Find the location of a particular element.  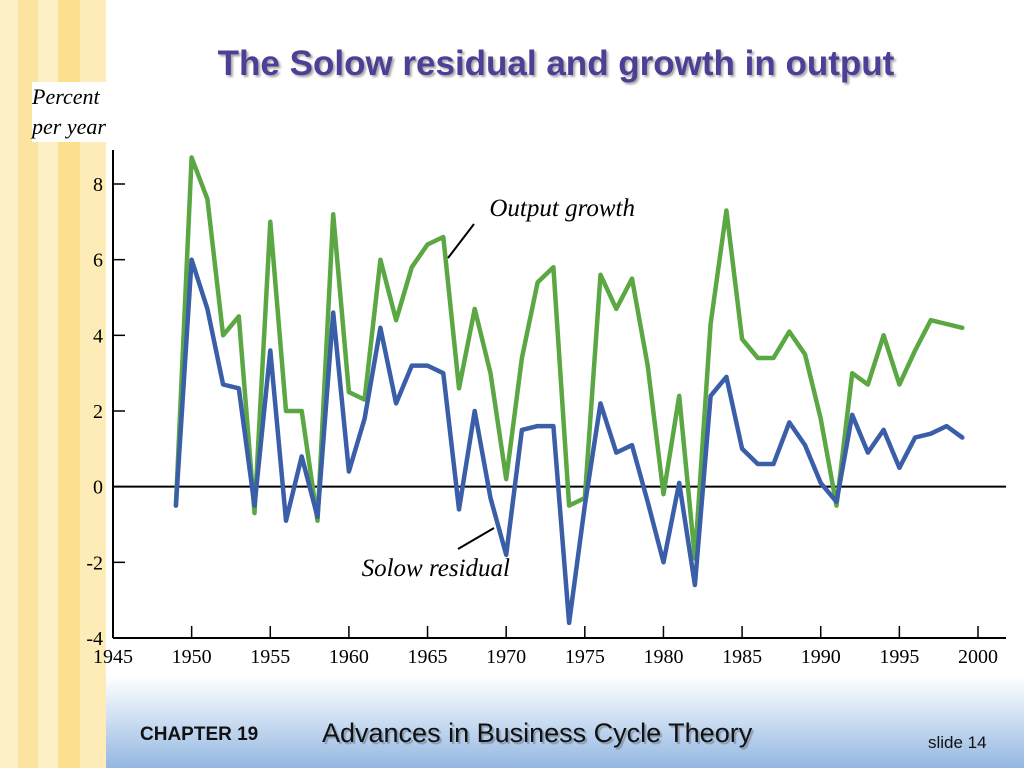

output-growth-leader is located at coordinates (461, 241).